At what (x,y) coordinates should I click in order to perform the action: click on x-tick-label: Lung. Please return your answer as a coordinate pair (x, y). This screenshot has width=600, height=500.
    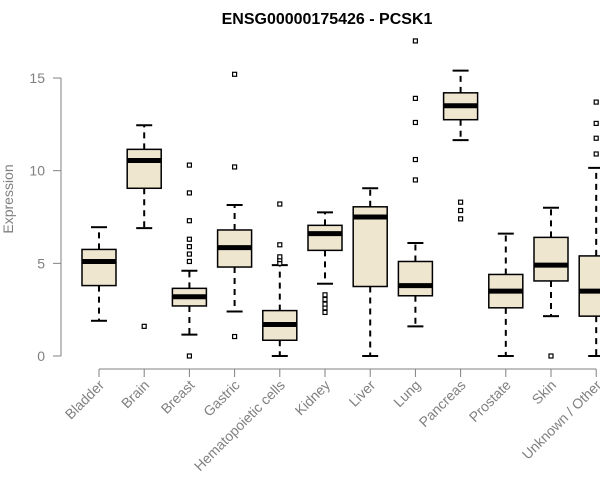
    Looking at the image, I should click on (406, 393).